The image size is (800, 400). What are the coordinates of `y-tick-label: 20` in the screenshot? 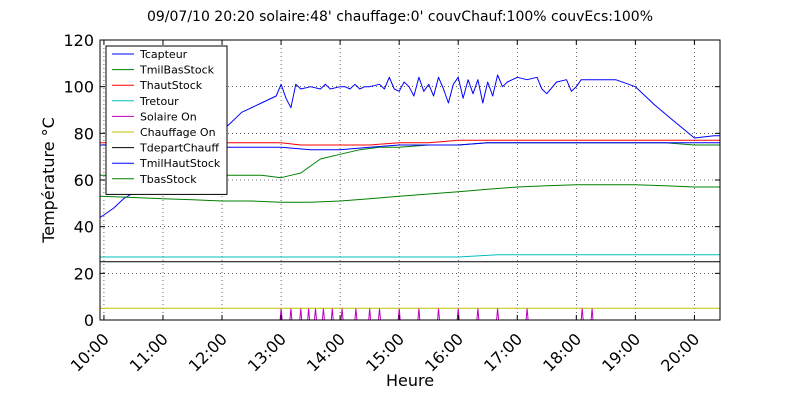 It's located at (84, 273).